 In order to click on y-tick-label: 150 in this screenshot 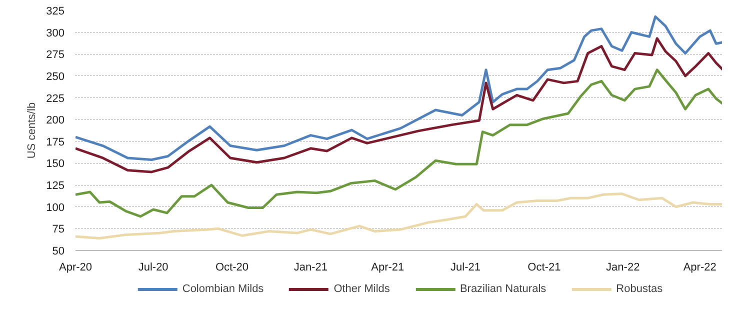, I will do `click(55, 164)`.